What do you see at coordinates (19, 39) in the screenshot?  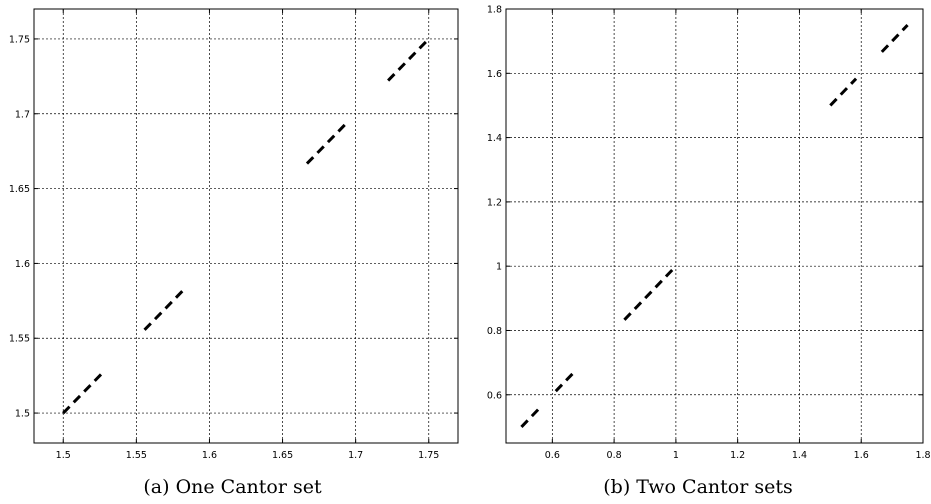 I see `y-tick-label-a-5: 1.75` at bounding box center [19, 39].